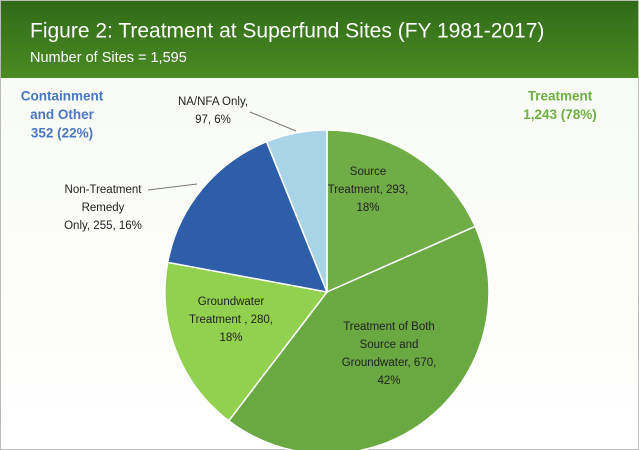  I want to click on data-label: NA/NFA Only,, so click(213, 102).